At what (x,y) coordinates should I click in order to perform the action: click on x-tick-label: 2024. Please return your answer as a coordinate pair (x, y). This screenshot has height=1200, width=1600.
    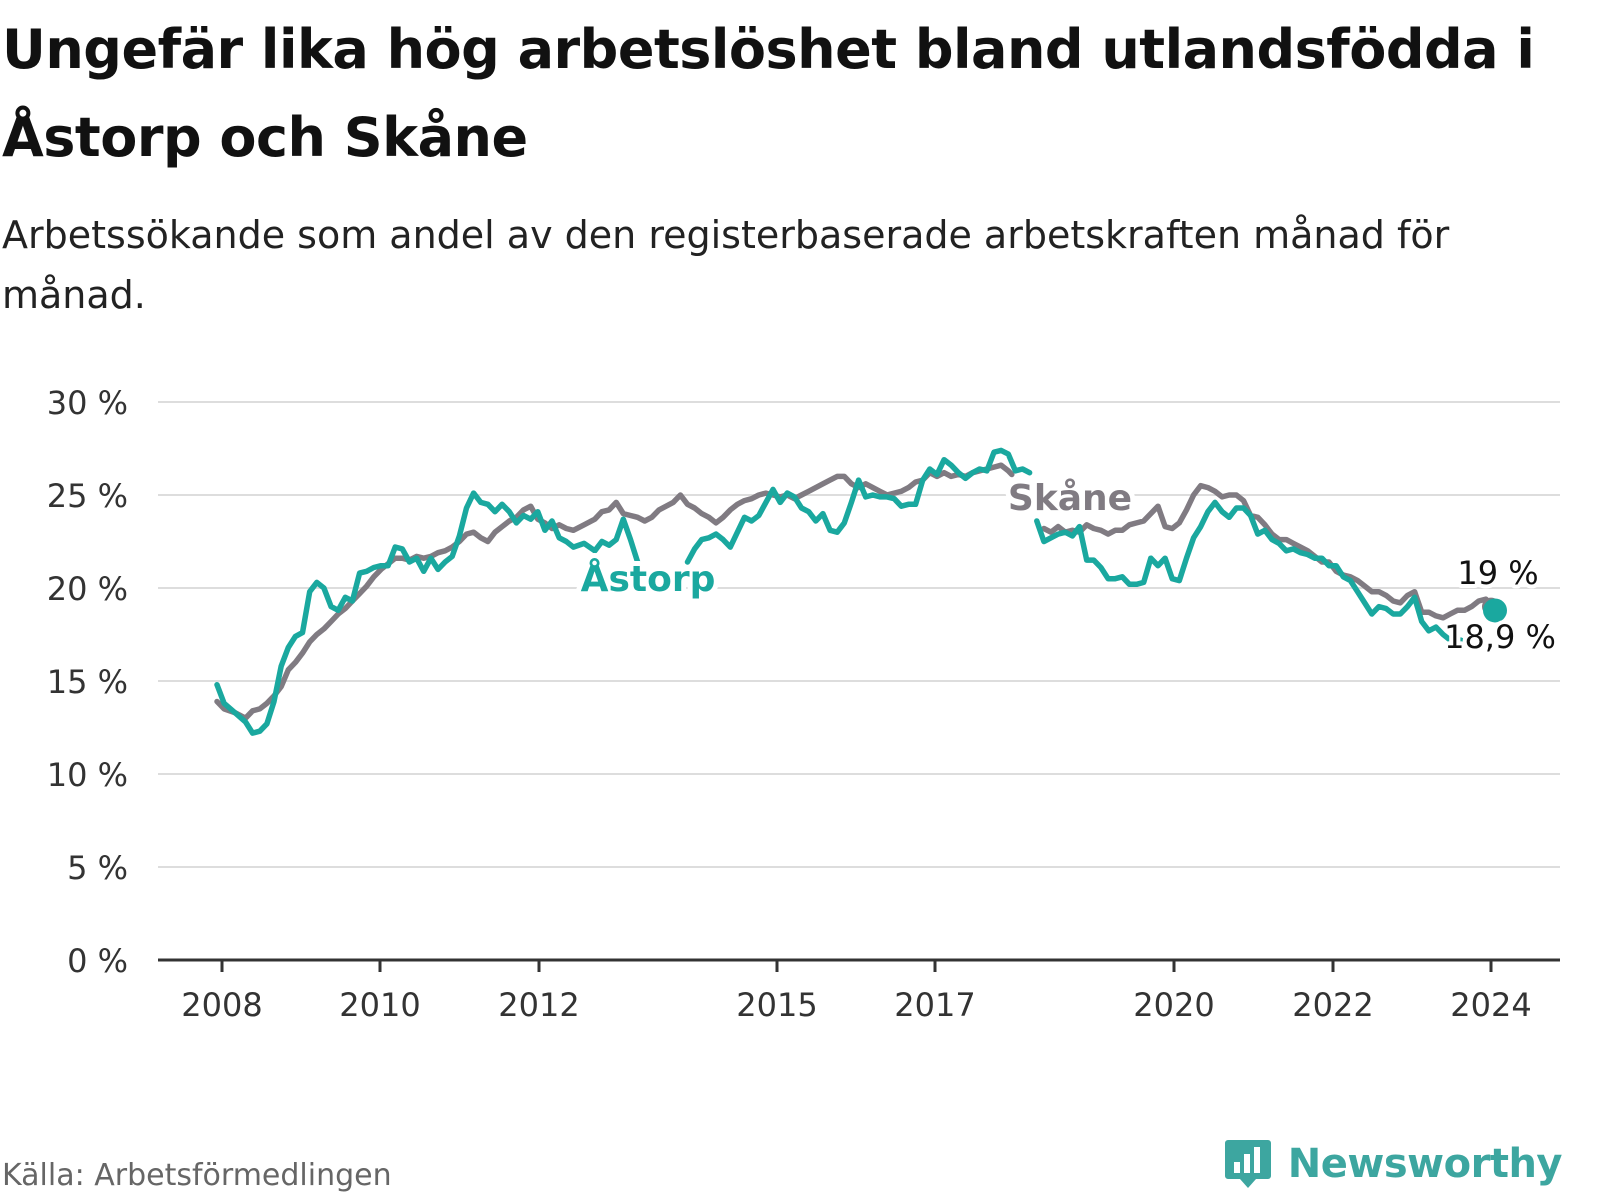
    Looking at the image, I should click on (1490, 1005).